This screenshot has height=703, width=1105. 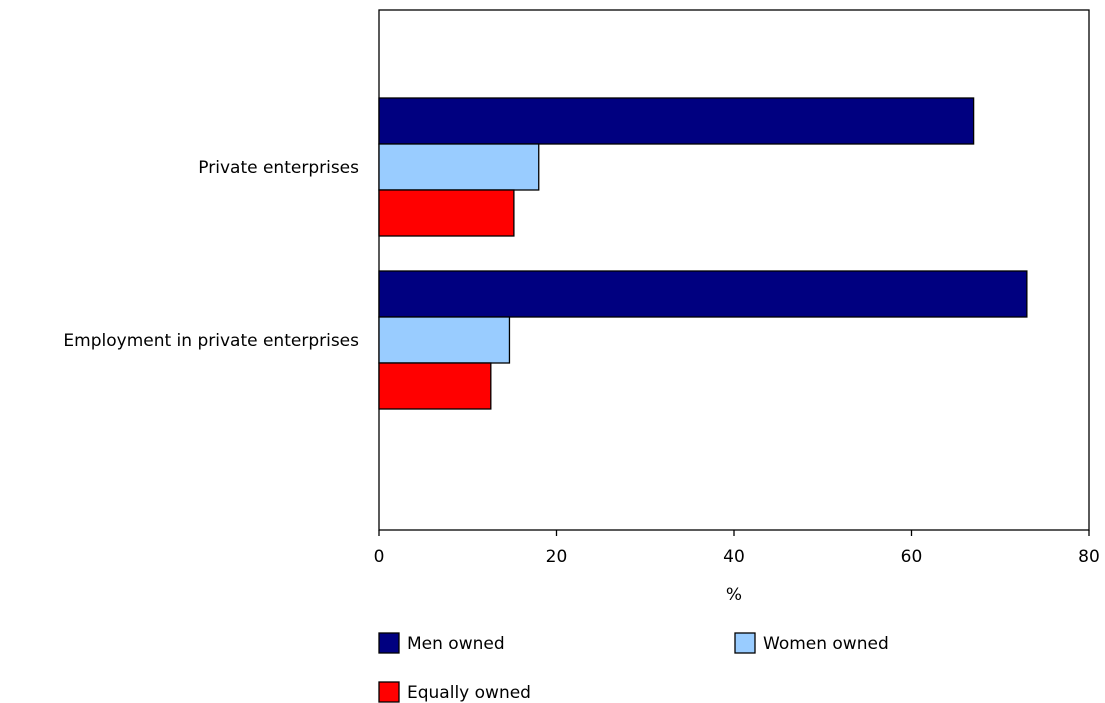 What do you see at coordinates (703, 294) in the screenshot?
I see `bar-employment-in-private-enterprises-men-owned` at bounding box center [703, 294].